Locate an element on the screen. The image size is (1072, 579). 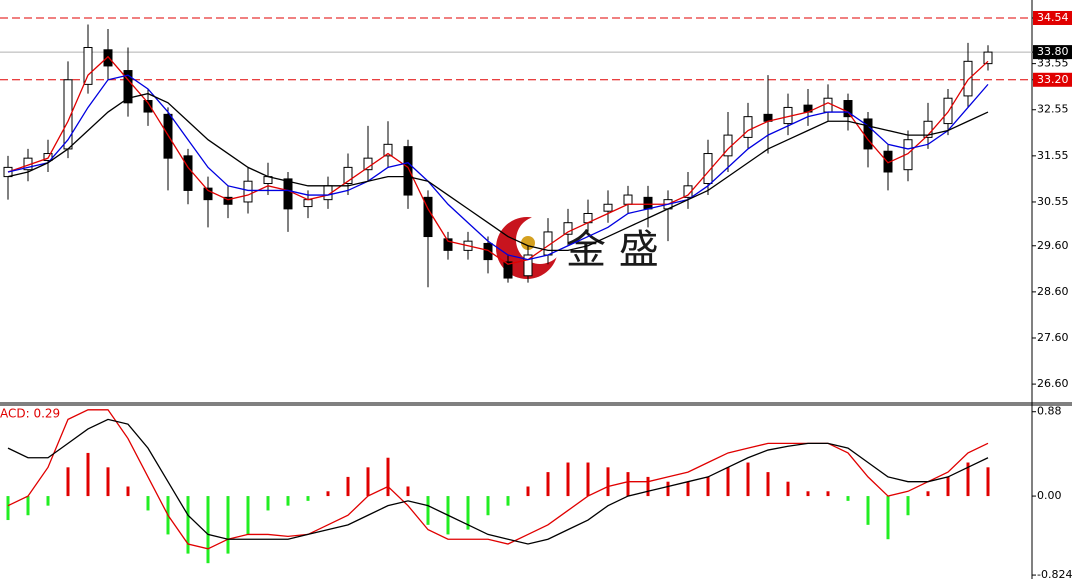
y-tick-label: 33.20 is located at coordinates (1053, 79).